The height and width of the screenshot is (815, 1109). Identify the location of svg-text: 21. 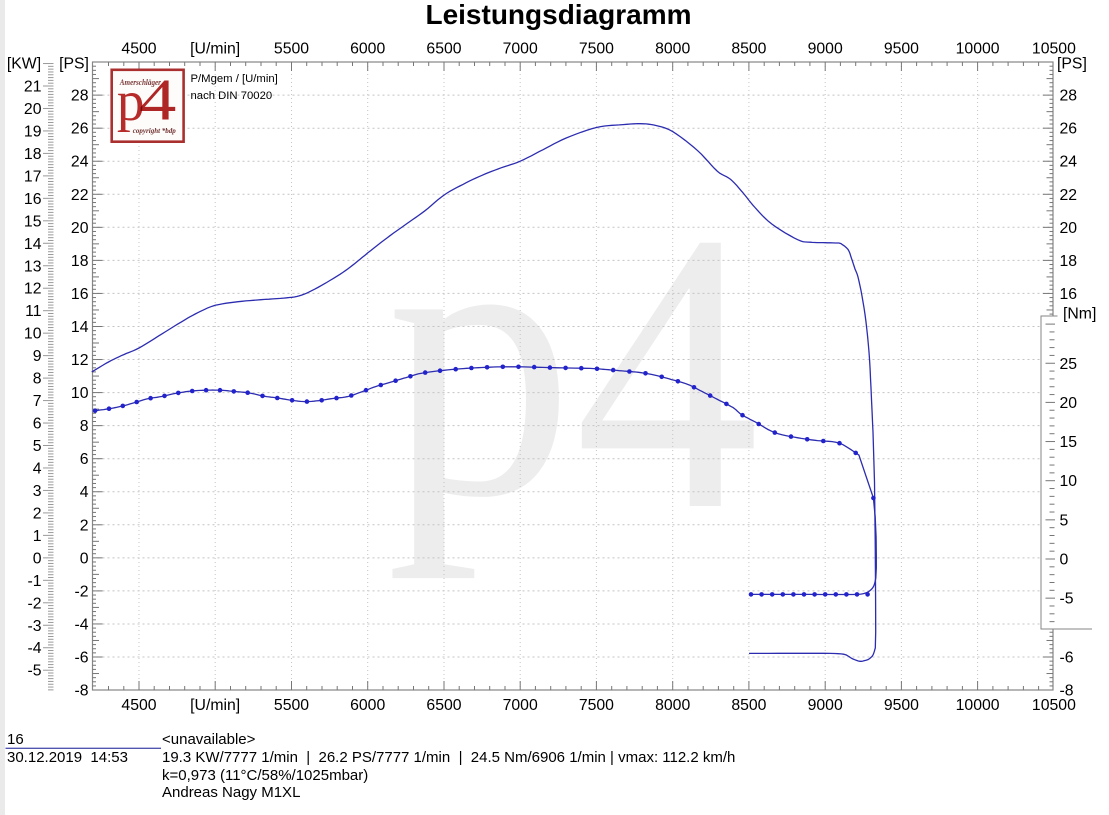
(33, 87).